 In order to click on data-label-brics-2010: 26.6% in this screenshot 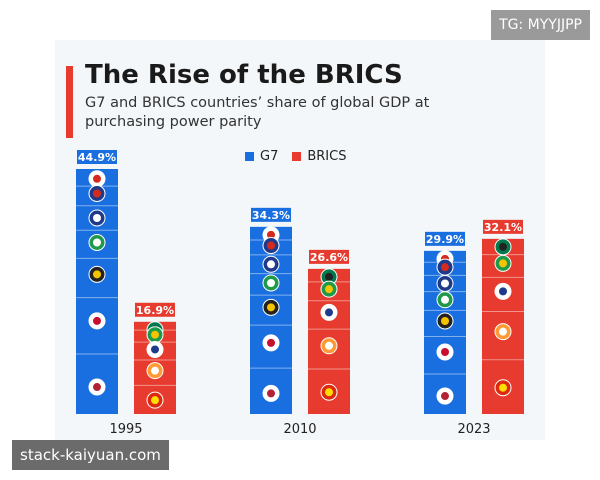, I will do `click(329, 257)`.